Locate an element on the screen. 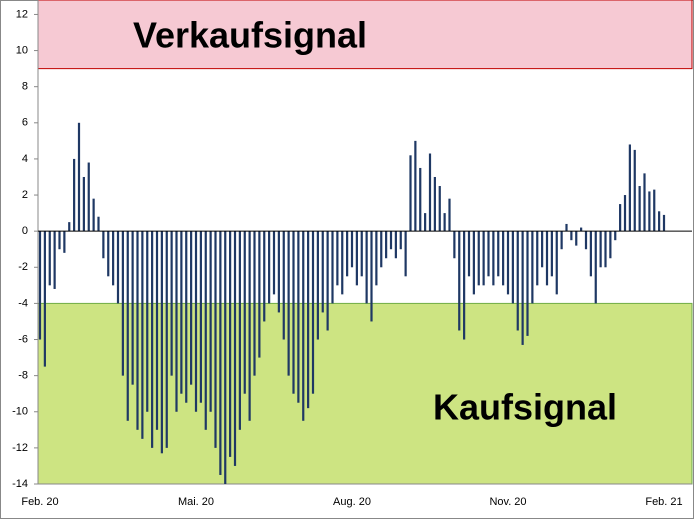  x-tick-label: Feb. 20 is located at coordinates (39, 502).